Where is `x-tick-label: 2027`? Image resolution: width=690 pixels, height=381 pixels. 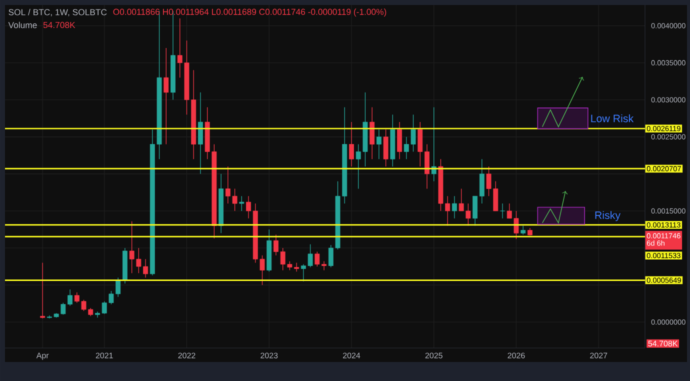
x-tick-label: 2027 is located at coordinates (599, 355).